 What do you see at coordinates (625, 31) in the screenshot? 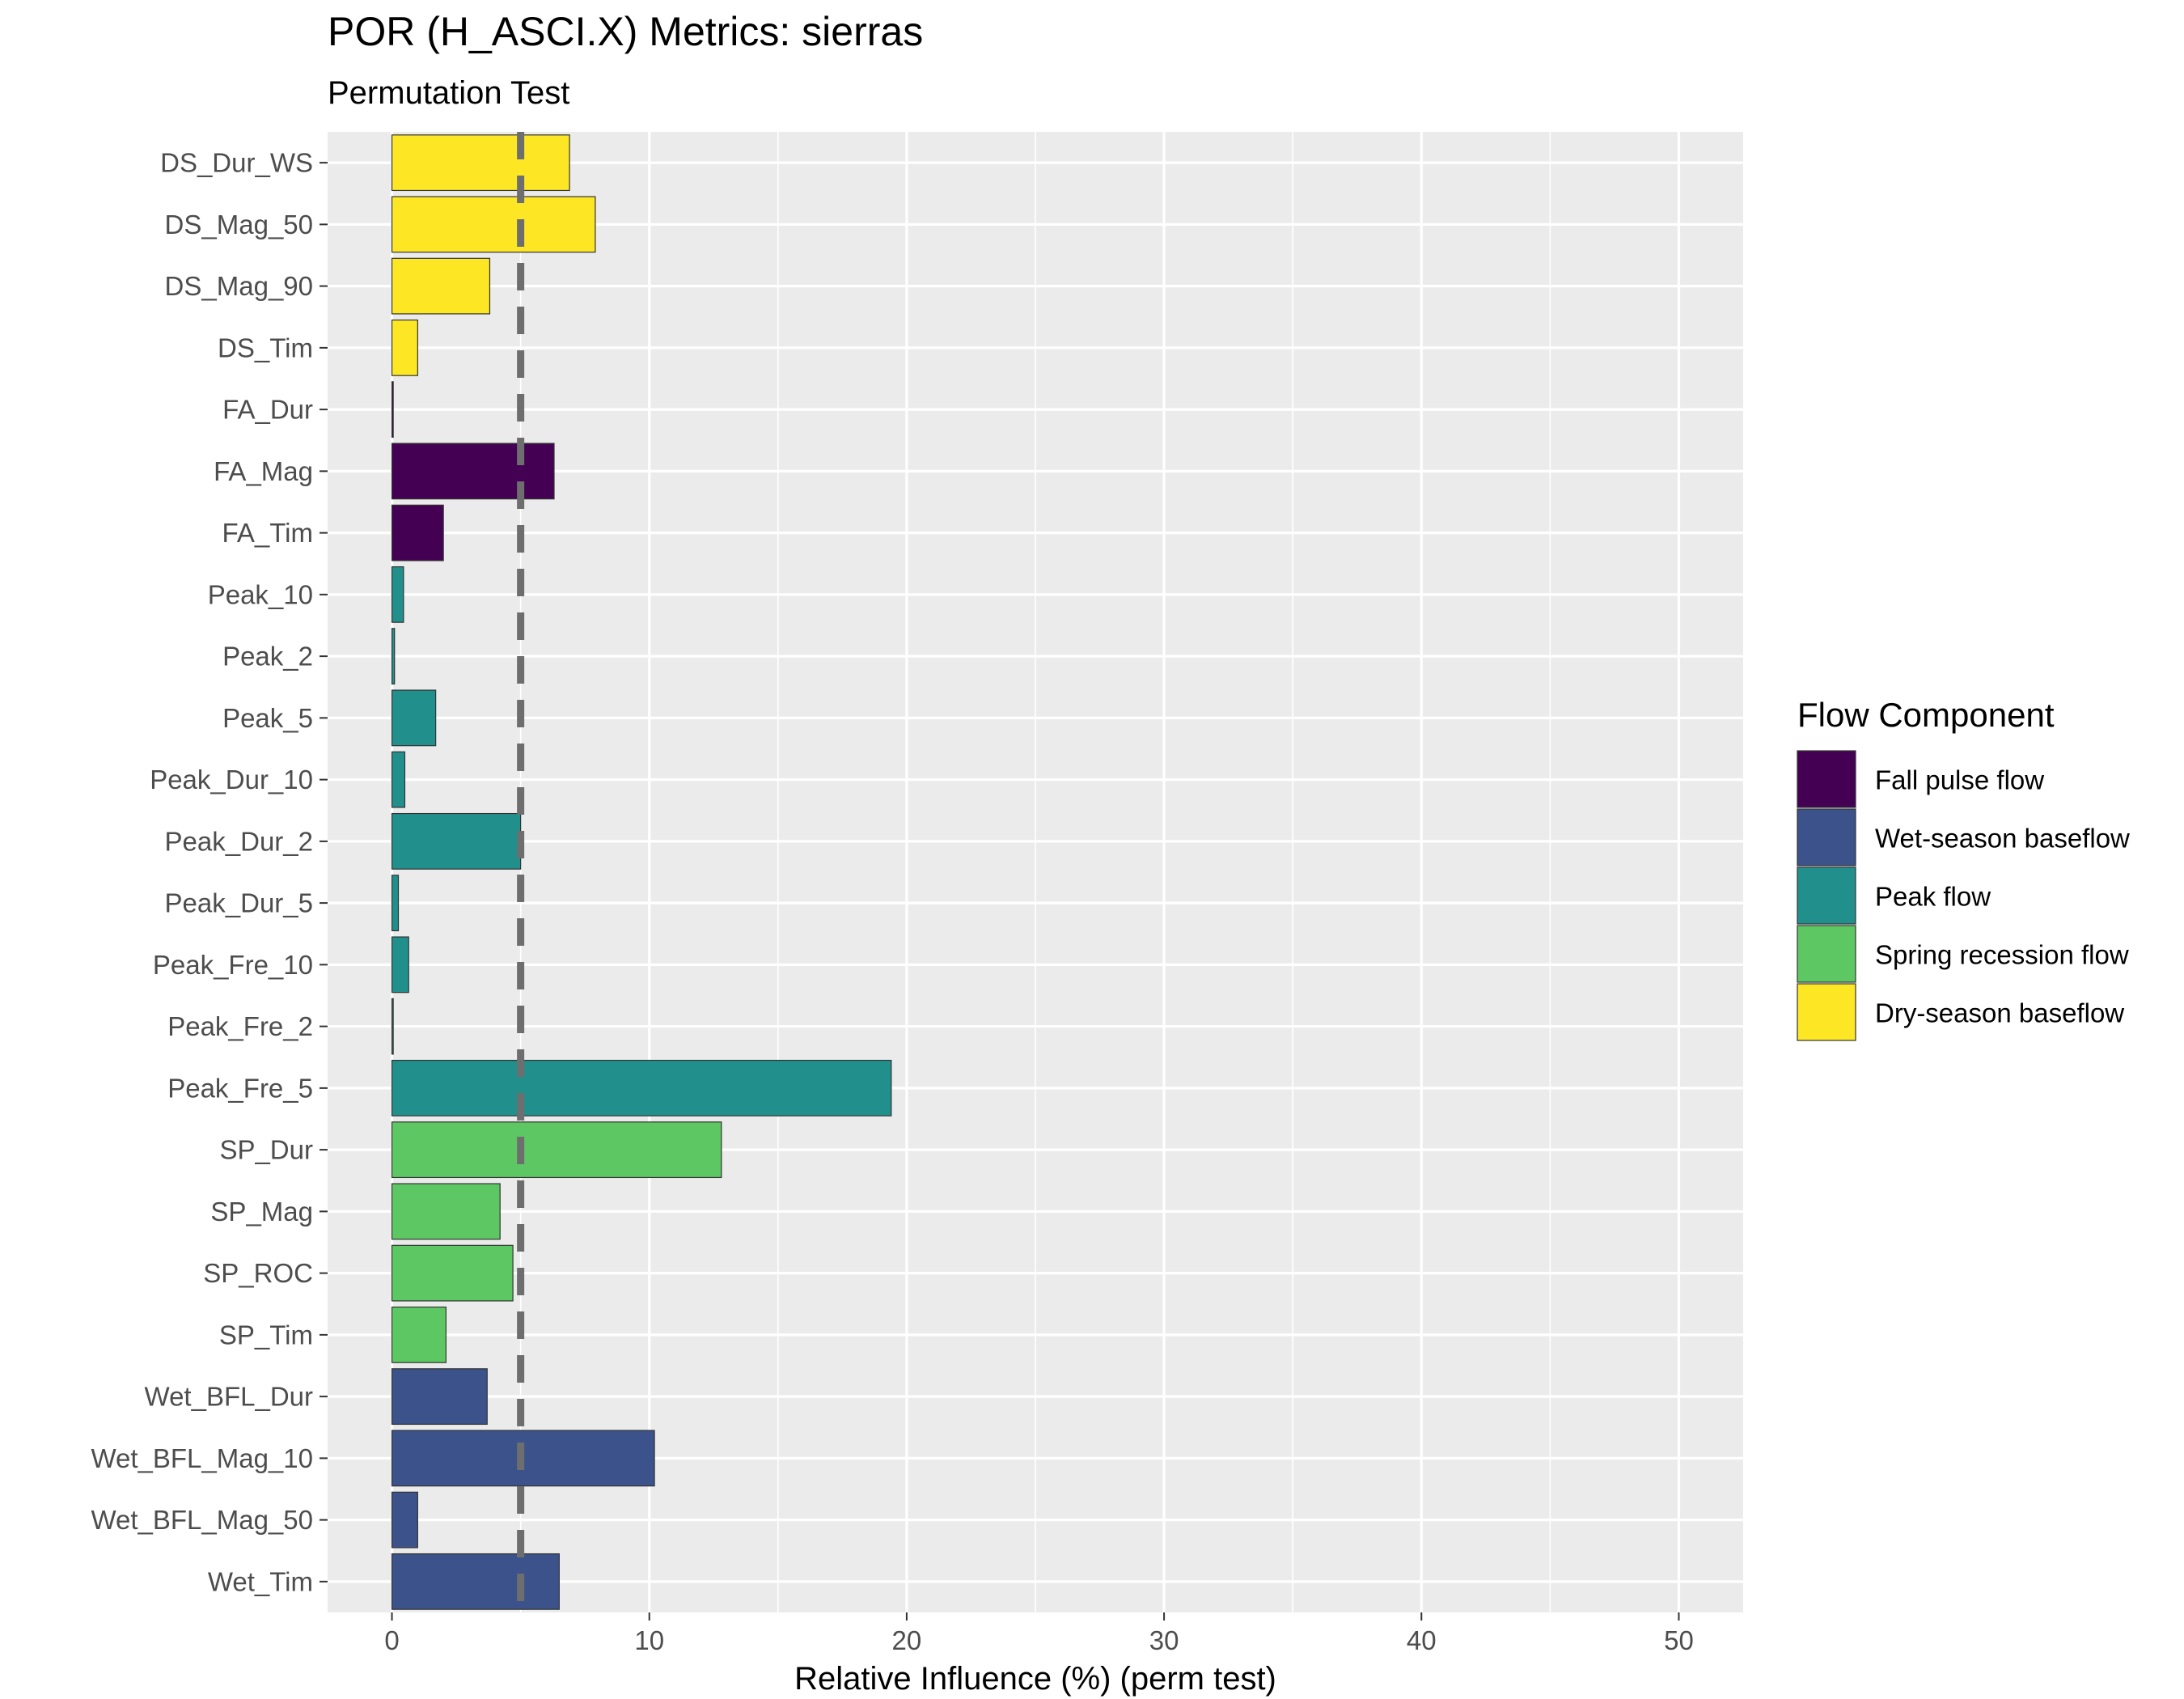
I see `chart-title: POR (H_ASCI.X) Metrics: sierras` at bounding box center [625, 31].